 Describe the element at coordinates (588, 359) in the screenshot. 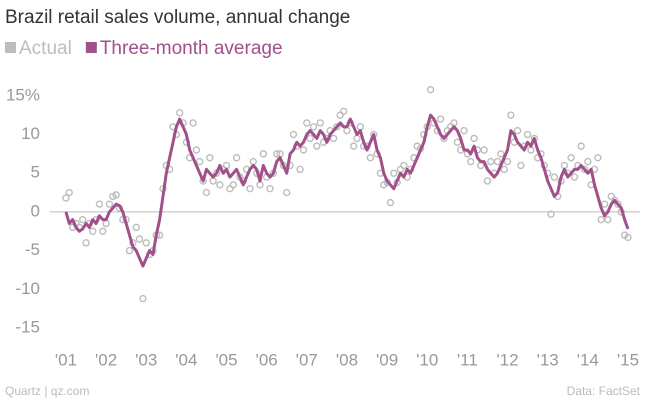

I see `x-tick-label: '14` at that location.